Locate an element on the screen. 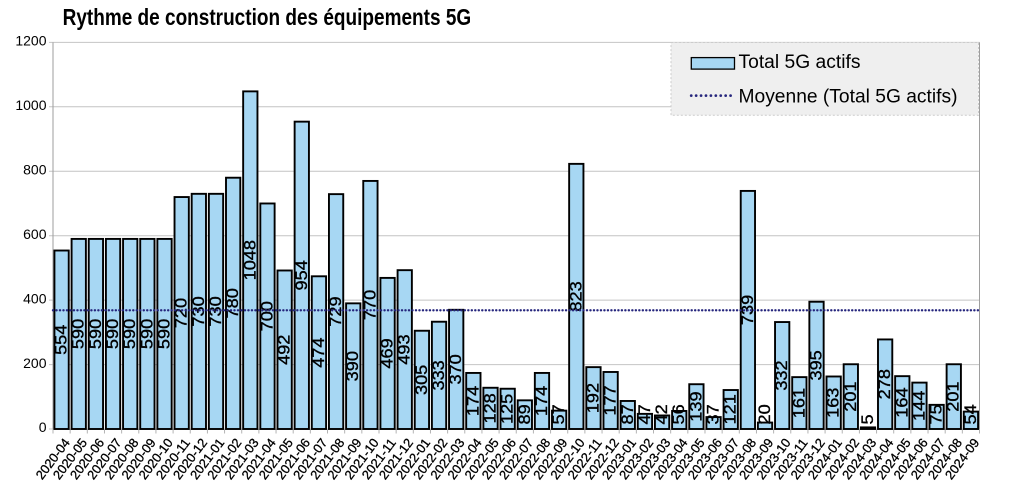 The width and height of the screenshot is (1011, 495). svg-text: 720 is located at coordinates (182, 313).